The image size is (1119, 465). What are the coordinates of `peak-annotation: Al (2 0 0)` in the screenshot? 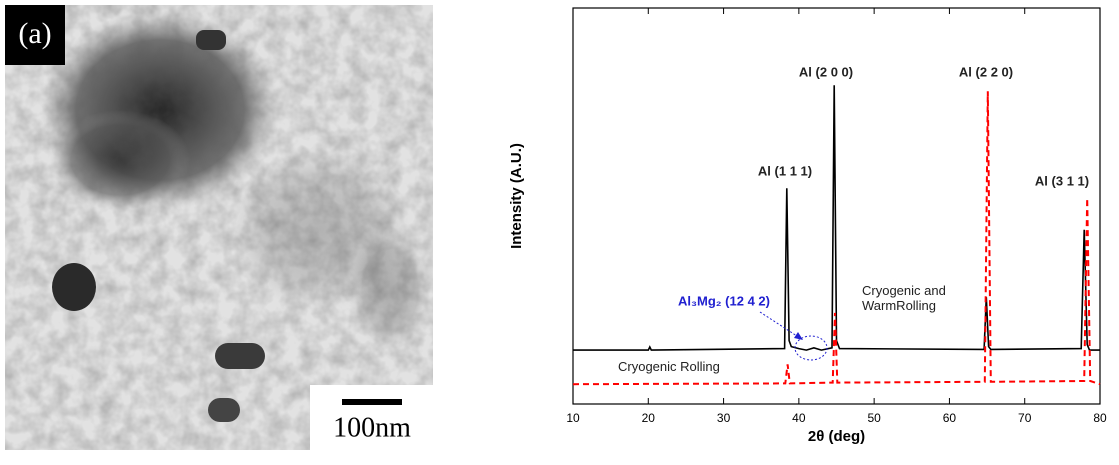 It's located at (826, 71).